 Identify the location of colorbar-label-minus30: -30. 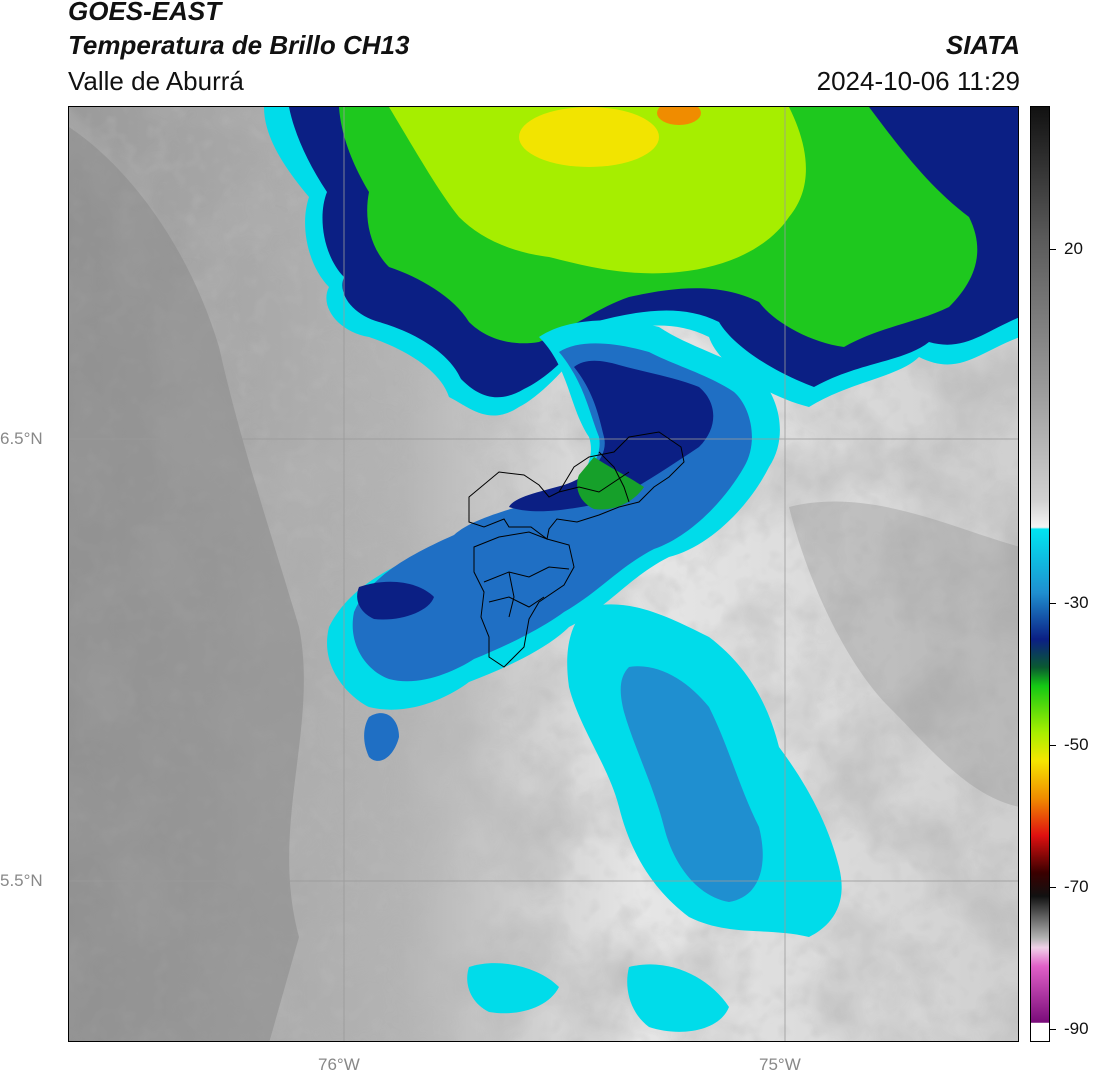
(1076, 602).